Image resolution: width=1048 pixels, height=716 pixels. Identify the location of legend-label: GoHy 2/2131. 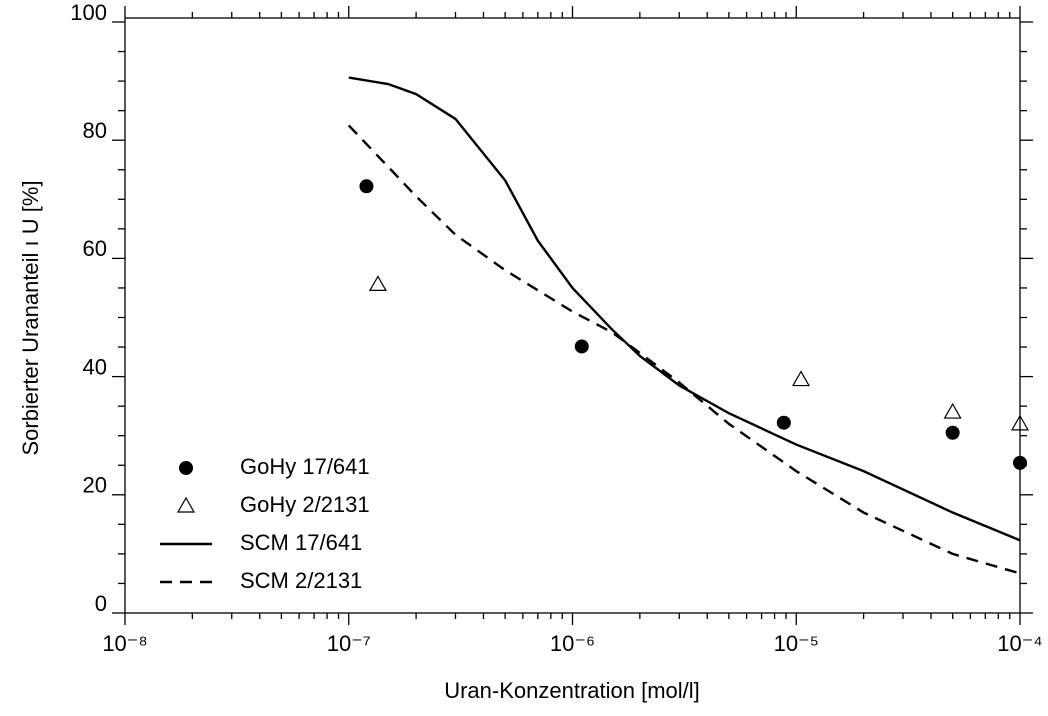
(305, 504).